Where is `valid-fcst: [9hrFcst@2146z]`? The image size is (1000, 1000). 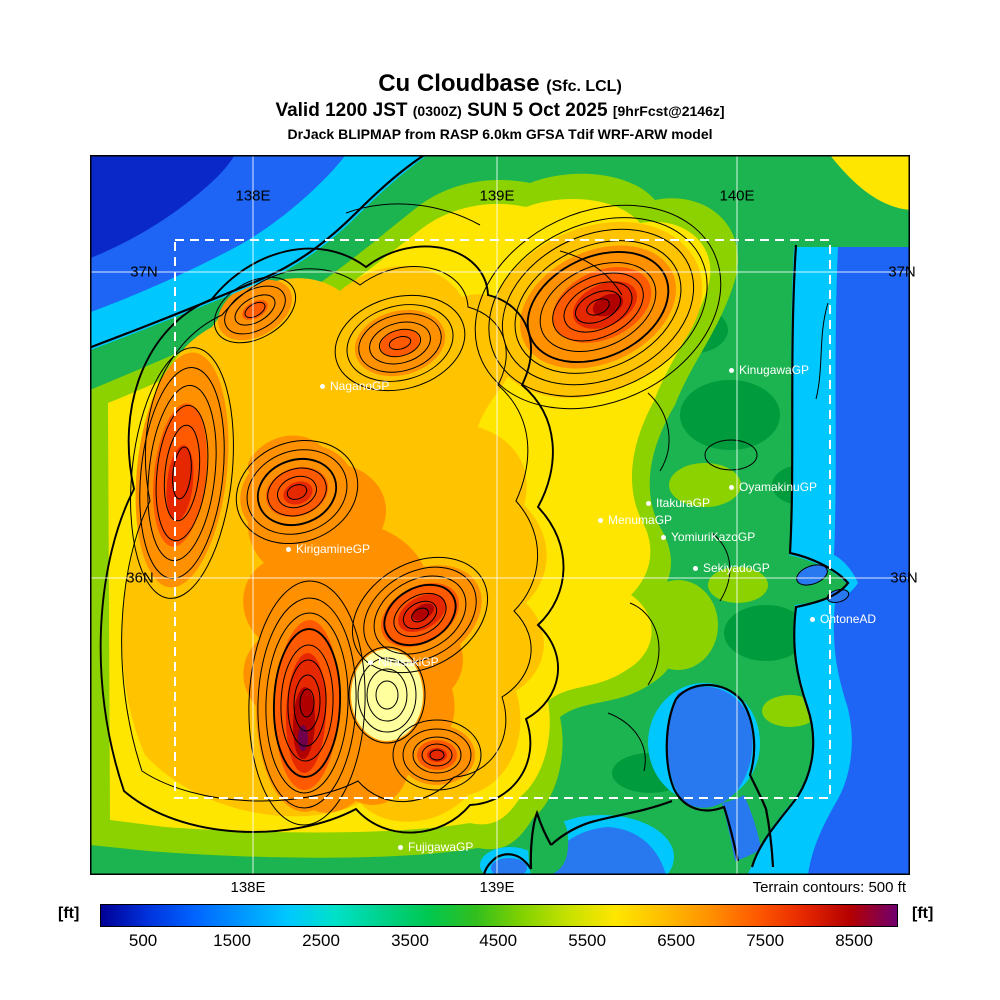
valid-fcst: [9hrFcst@2146z] is located at coordinates (668, 111).